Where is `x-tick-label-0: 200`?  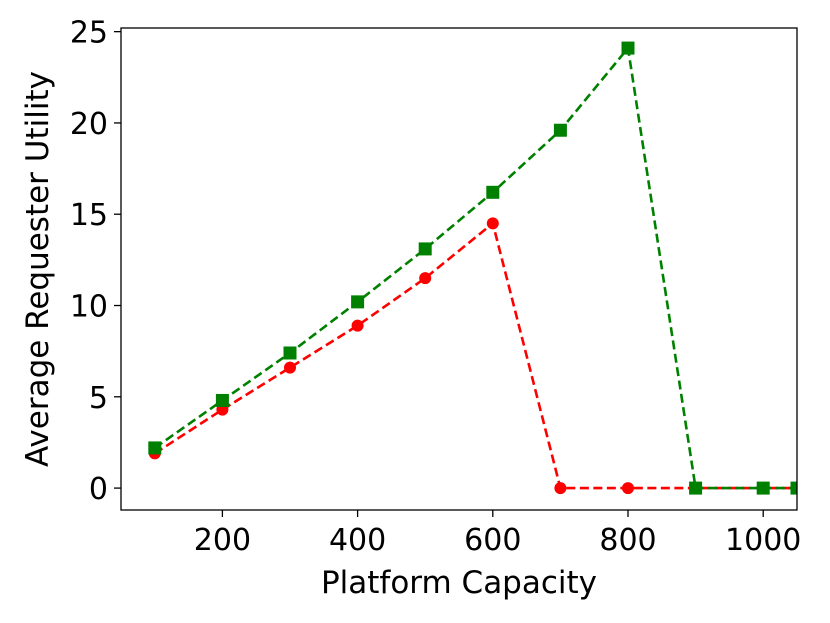
x-tick-label-0: 200 is located at coordinates (222, 540).